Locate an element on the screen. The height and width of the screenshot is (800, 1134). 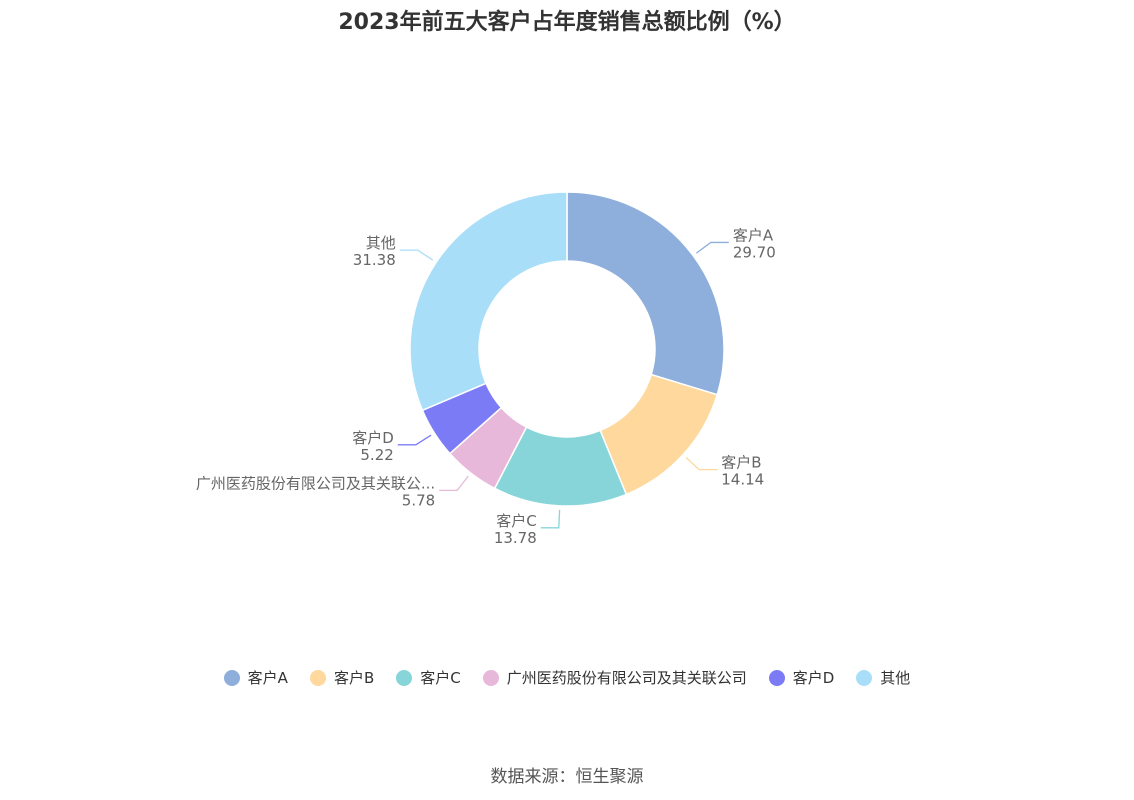
slice-label-value-3: 13.78 is located at coordinates (515, 538).